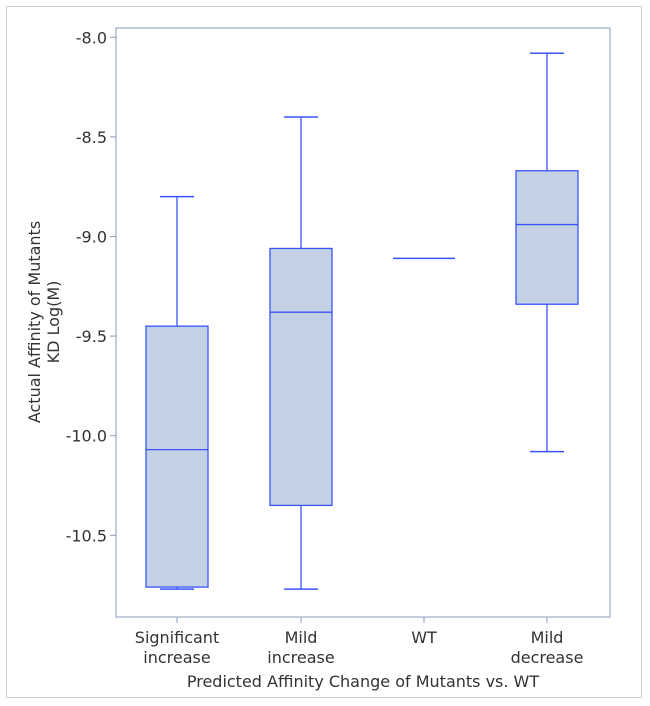 Image resolution: width=650 pixels, height=706 pixels. What do you see at coordinates (424, 637) in the screenshot?
I see `x-tick-label: WT` at bounding box center [424, 637].